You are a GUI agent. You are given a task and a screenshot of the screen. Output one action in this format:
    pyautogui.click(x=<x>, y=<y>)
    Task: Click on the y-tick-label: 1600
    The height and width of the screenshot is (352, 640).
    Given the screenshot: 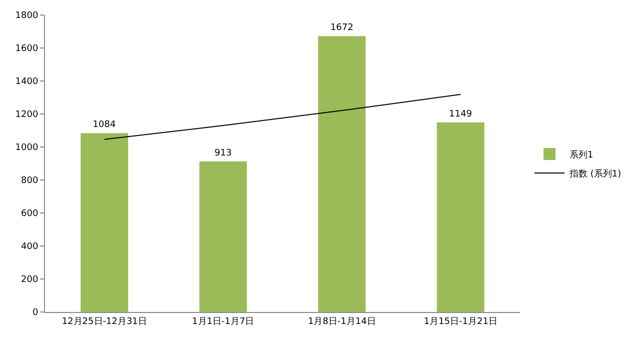 What is the action you would take?
    pyautogui.click(x=26, y=49)
    